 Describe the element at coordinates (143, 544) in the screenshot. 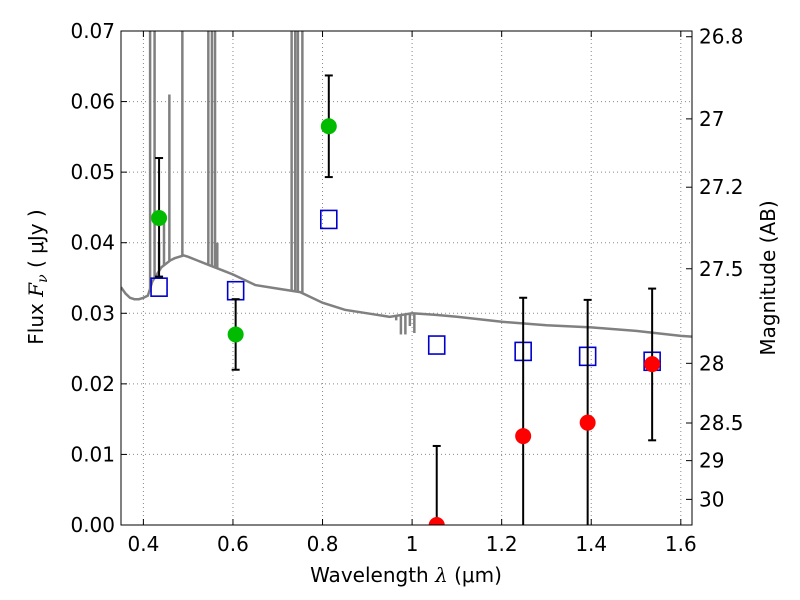

I see `x-tick-label: 0.4` at that location.